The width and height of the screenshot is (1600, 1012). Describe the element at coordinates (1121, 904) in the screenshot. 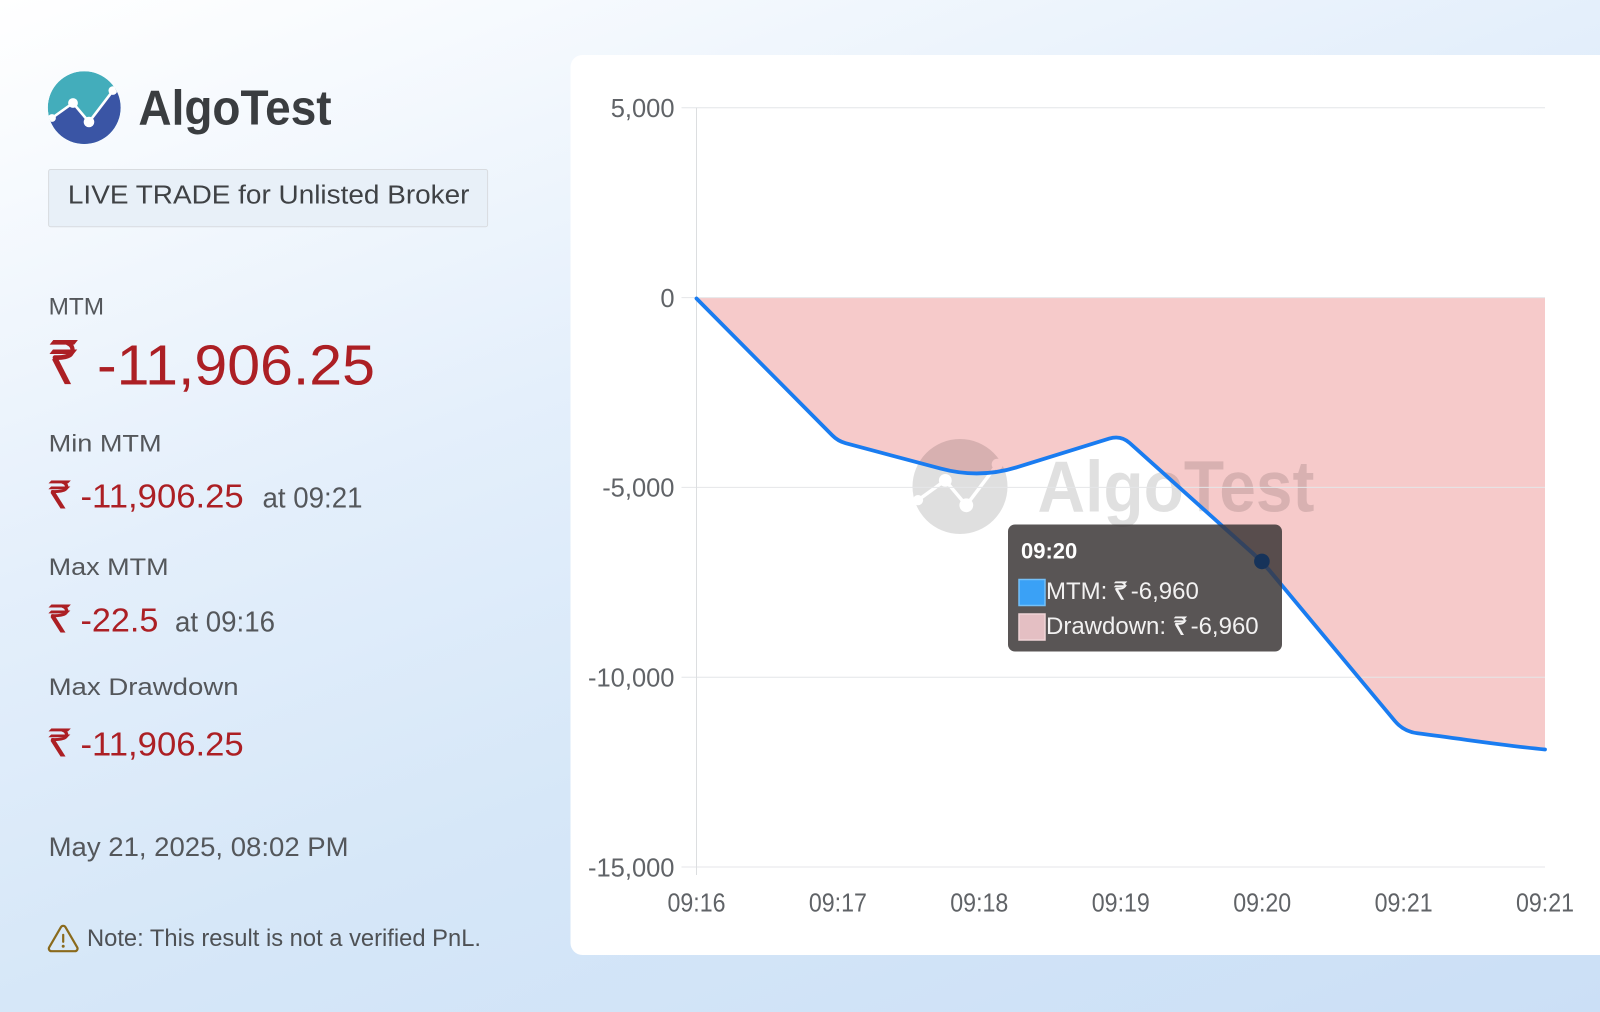

I see `svg-text: 09:19` at that location.